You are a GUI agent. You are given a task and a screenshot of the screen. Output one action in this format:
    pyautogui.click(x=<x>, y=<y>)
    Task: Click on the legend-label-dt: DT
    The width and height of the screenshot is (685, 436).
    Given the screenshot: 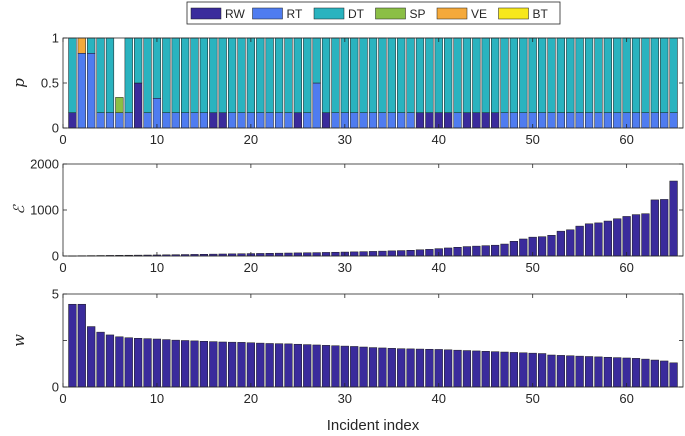 What is the action you would take?
    pyautogui.click(x=356, y=14)
    